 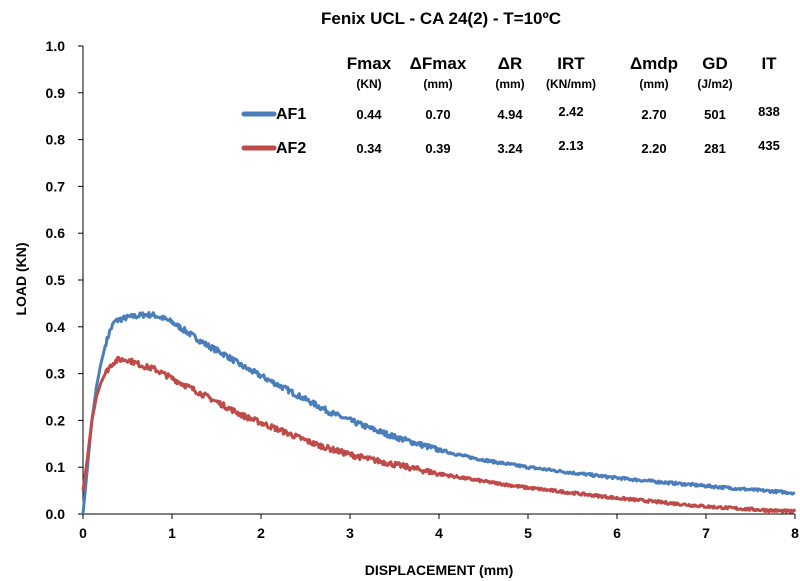 I want to click on x-axis-label: DISPLACEMENT (mm), so click(x=439, y=570).